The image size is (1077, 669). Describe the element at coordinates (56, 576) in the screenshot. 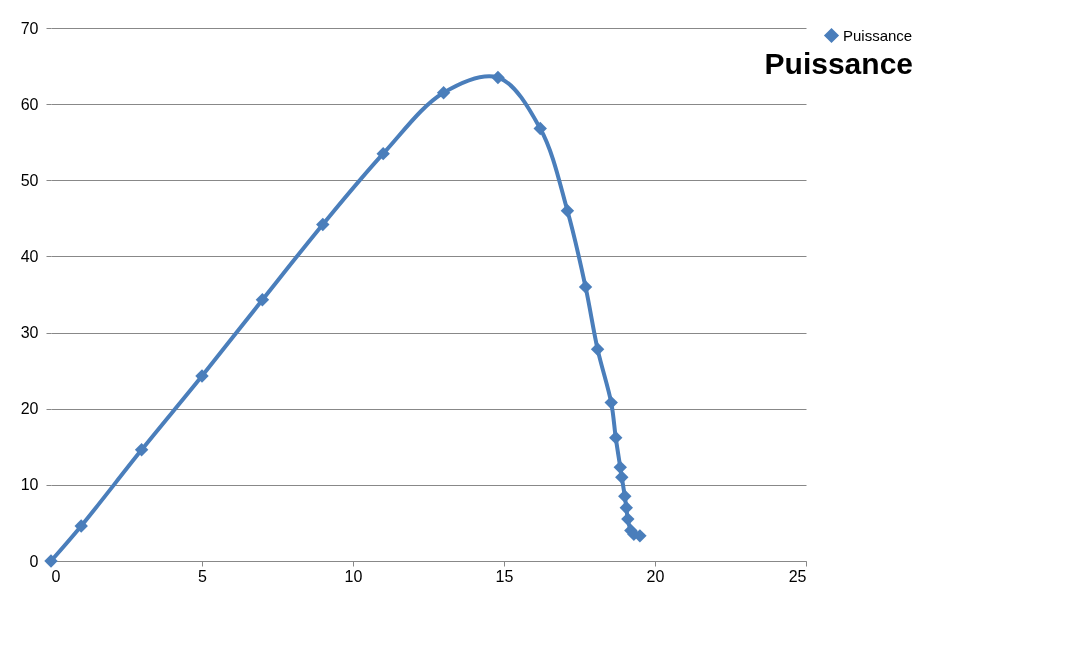

I see `x-tick-label: 0` at that location.